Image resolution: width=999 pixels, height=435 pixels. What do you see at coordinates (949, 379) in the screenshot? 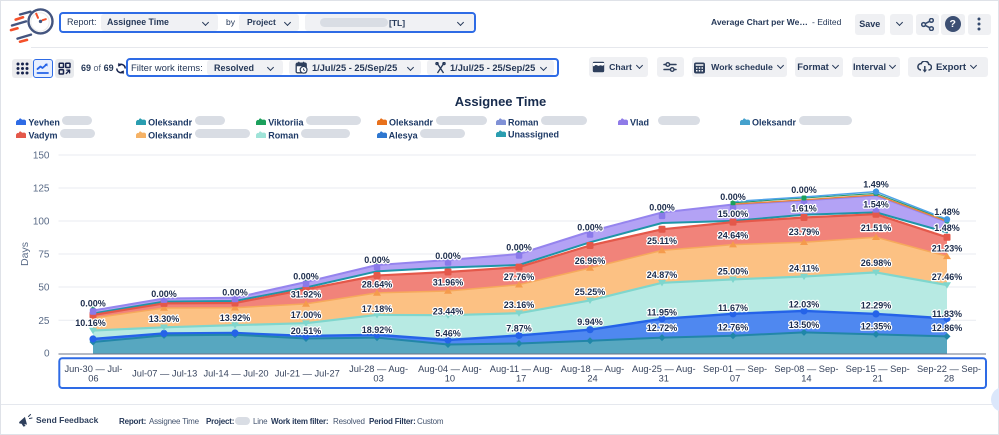
I see `svg-text: 28` at bounding box center [949, 379].